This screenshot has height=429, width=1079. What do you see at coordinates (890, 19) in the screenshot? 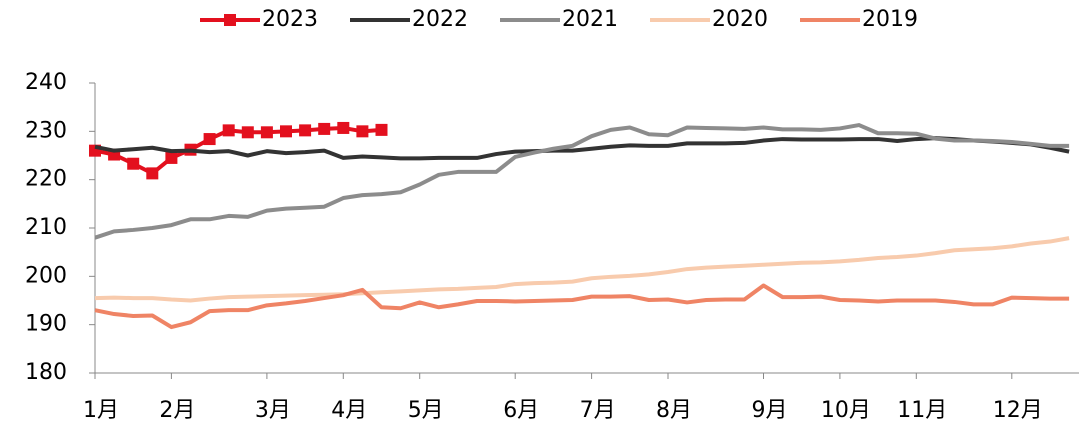
I see `legend-label: 2019` at bounding box center [890, 19].